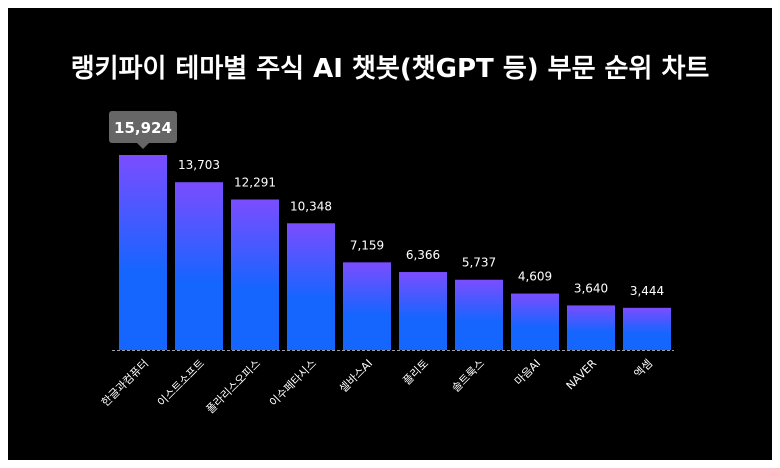  Describe the element at coordinates (255, 182) in the screenshot. I see `value-label-3: 12,291` at that location.